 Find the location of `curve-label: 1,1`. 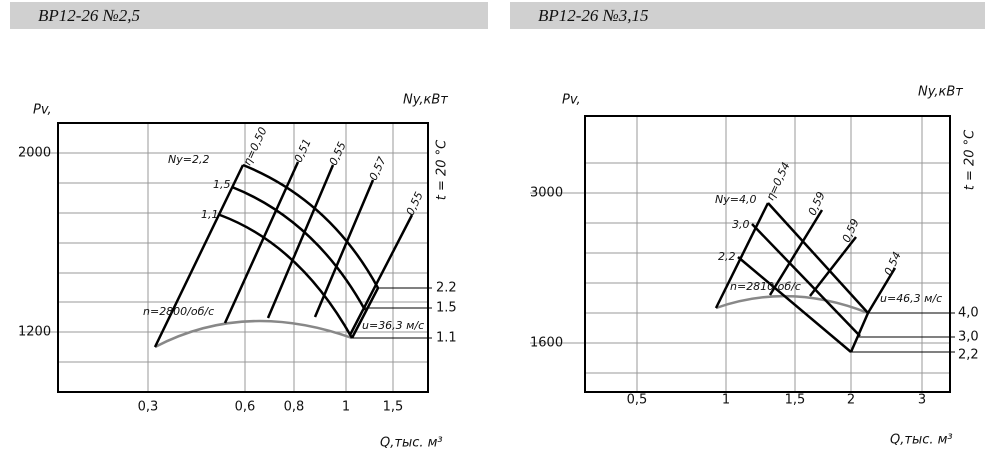

curve-label: 1,1 is located at coordinates (210, 214).